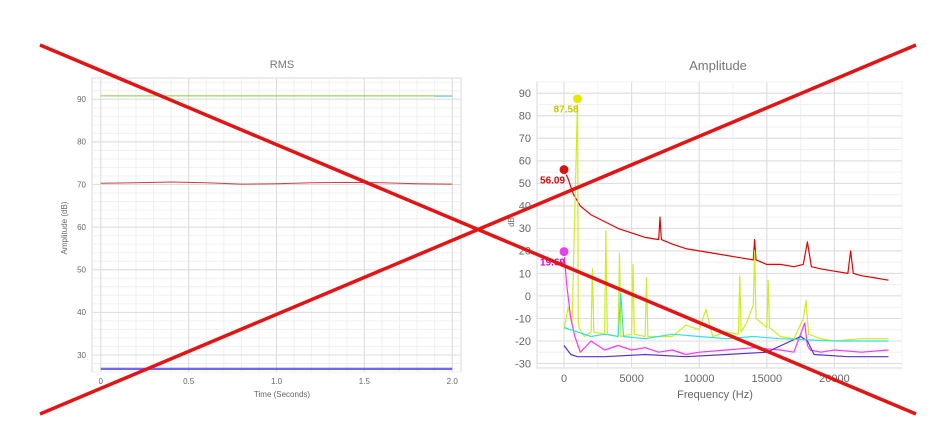  What do you see at coordinates (566, 110) in the screenshot?
I see `peak-marker-label: 87.58` at bounding box center [566, 110].